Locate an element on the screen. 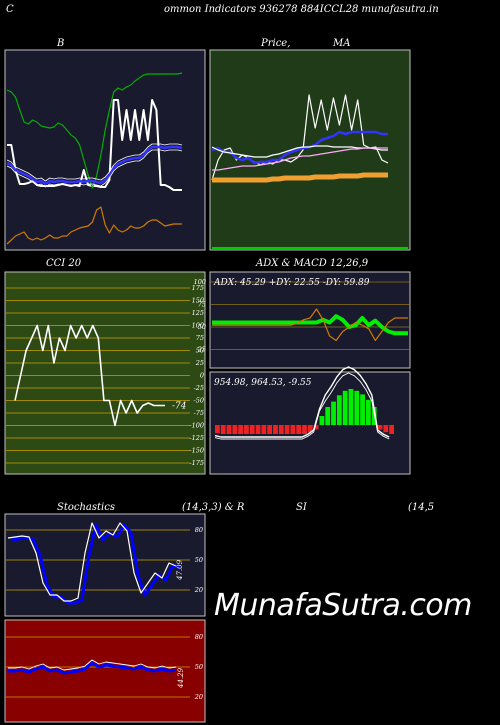 The width and height of the screenshot is (500, 725). stochastics-k-line is located at coordinates (96, 564).